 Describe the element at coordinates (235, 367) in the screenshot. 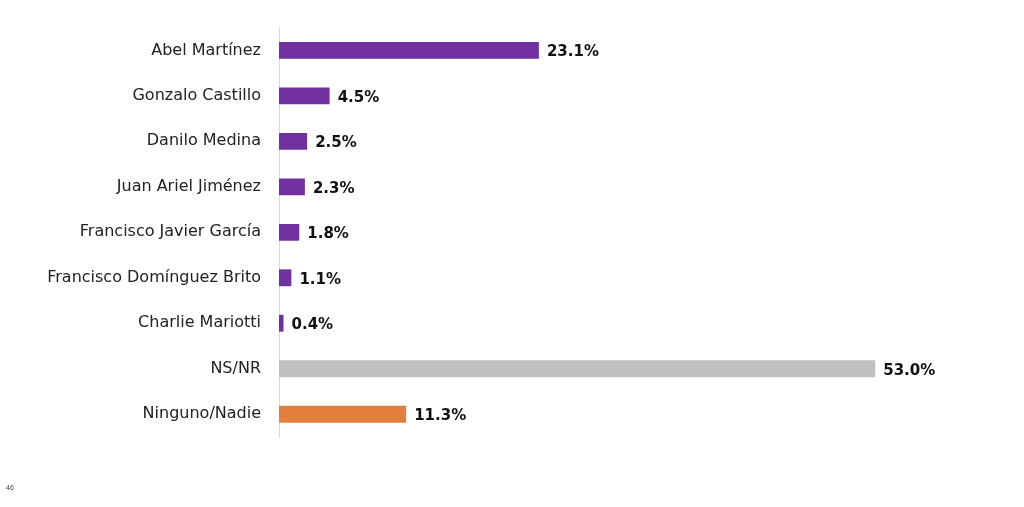

I see `y-tick-label: NS/NR` at that location.